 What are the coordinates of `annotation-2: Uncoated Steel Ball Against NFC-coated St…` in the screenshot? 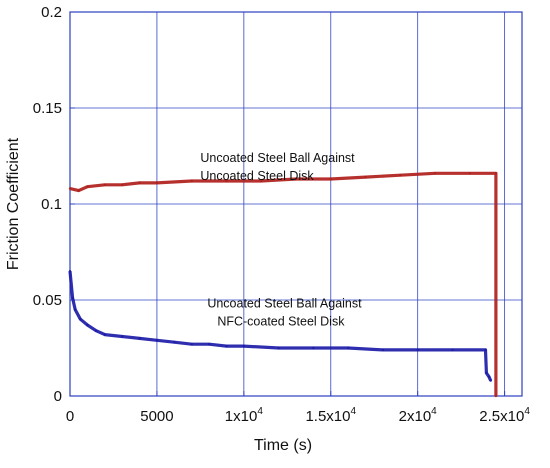 It's located at (284, 313).